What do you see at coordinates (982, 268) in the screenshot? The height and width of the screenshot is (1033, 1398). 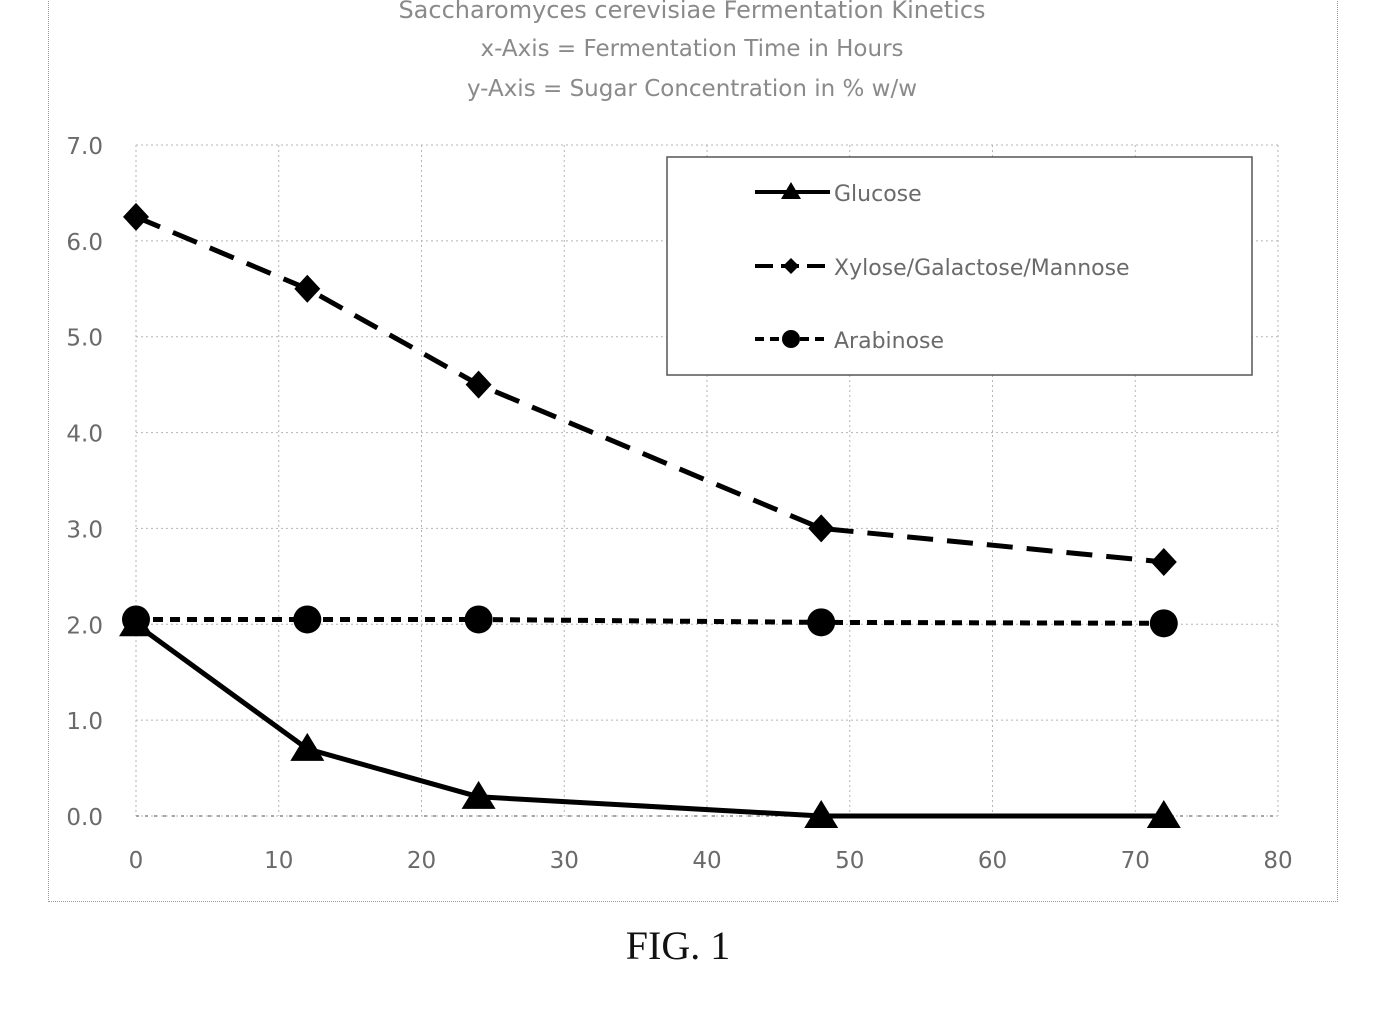 I see `legend-label-xylose: Xylose/Galactose/Mannose` at bounding box center [982, 268].